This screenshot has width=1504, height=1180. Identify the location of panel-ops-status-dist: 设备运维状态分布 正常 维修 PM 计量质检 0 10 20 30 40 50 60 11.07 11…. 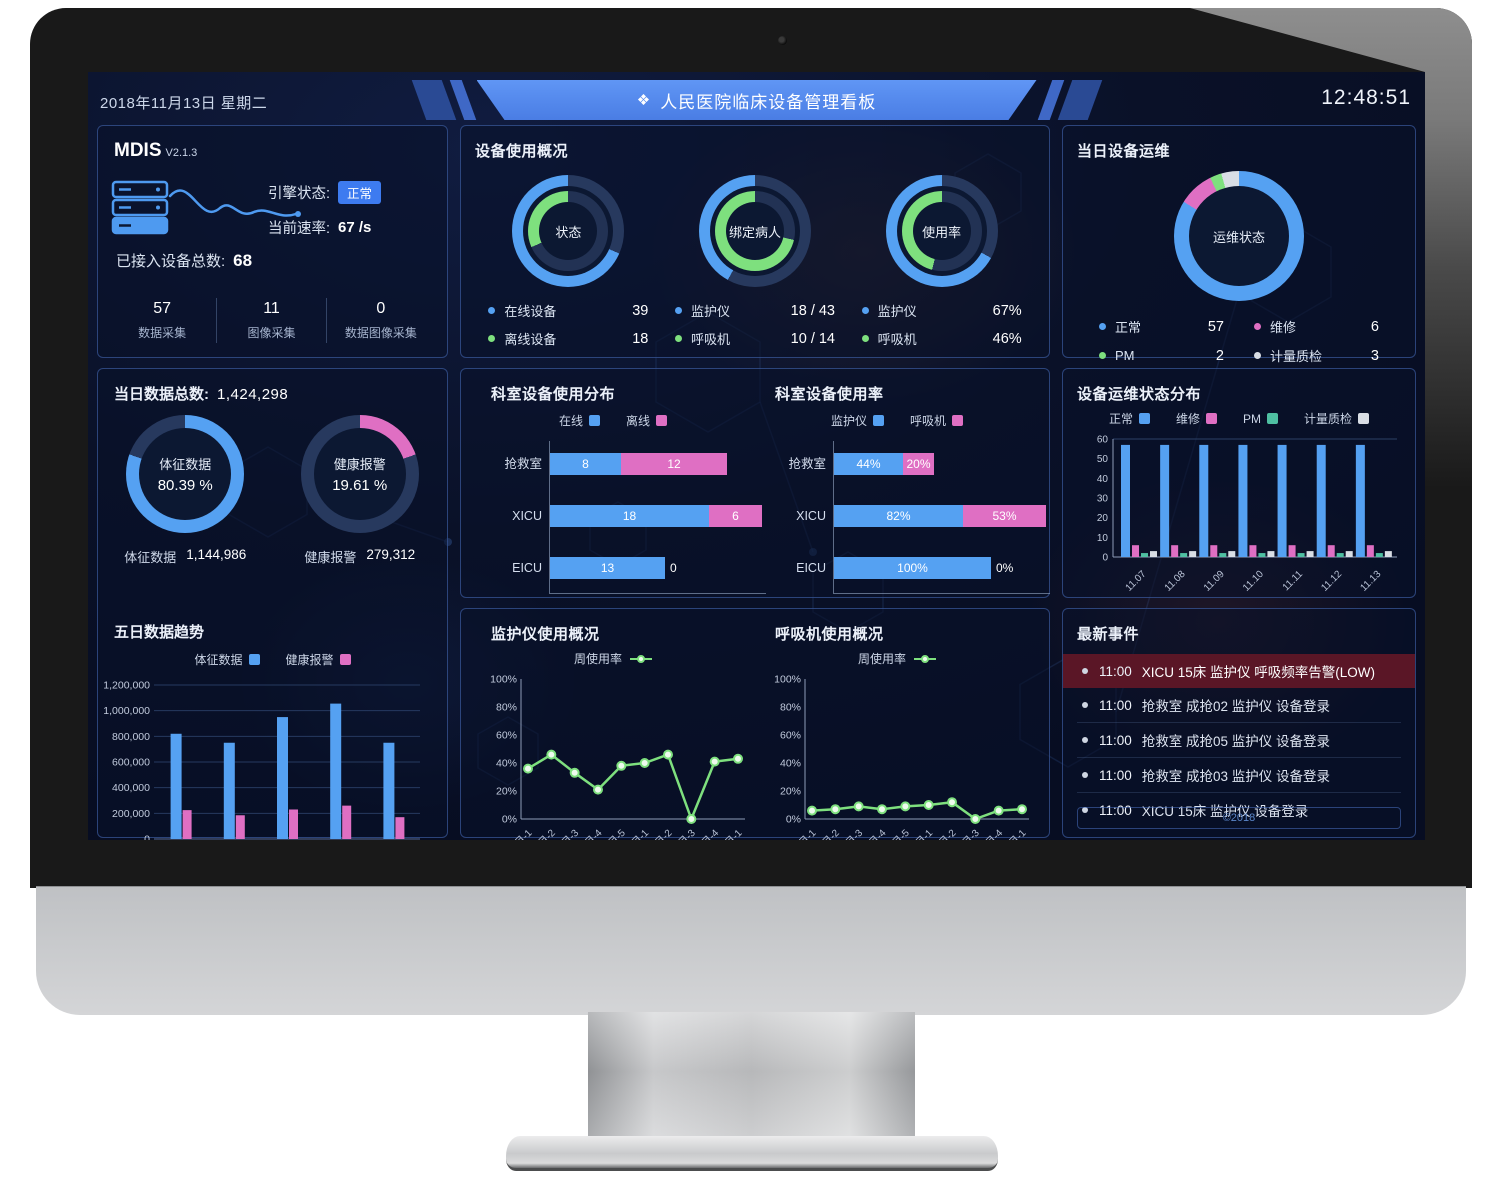
(1239, 483).